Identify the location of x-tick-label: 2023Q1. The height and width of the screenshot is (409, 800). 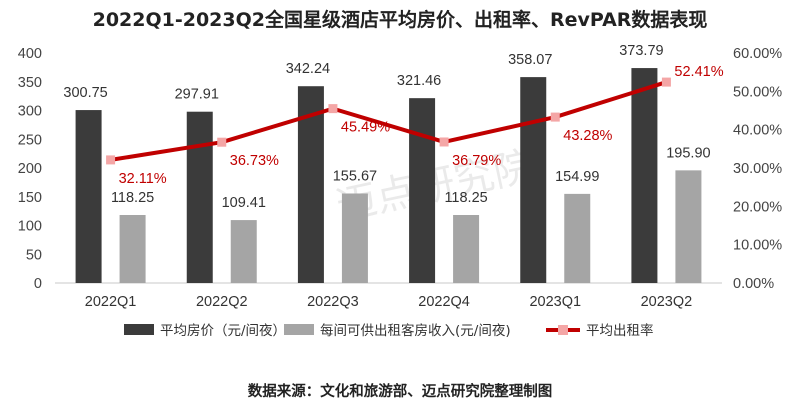
(555, 302).